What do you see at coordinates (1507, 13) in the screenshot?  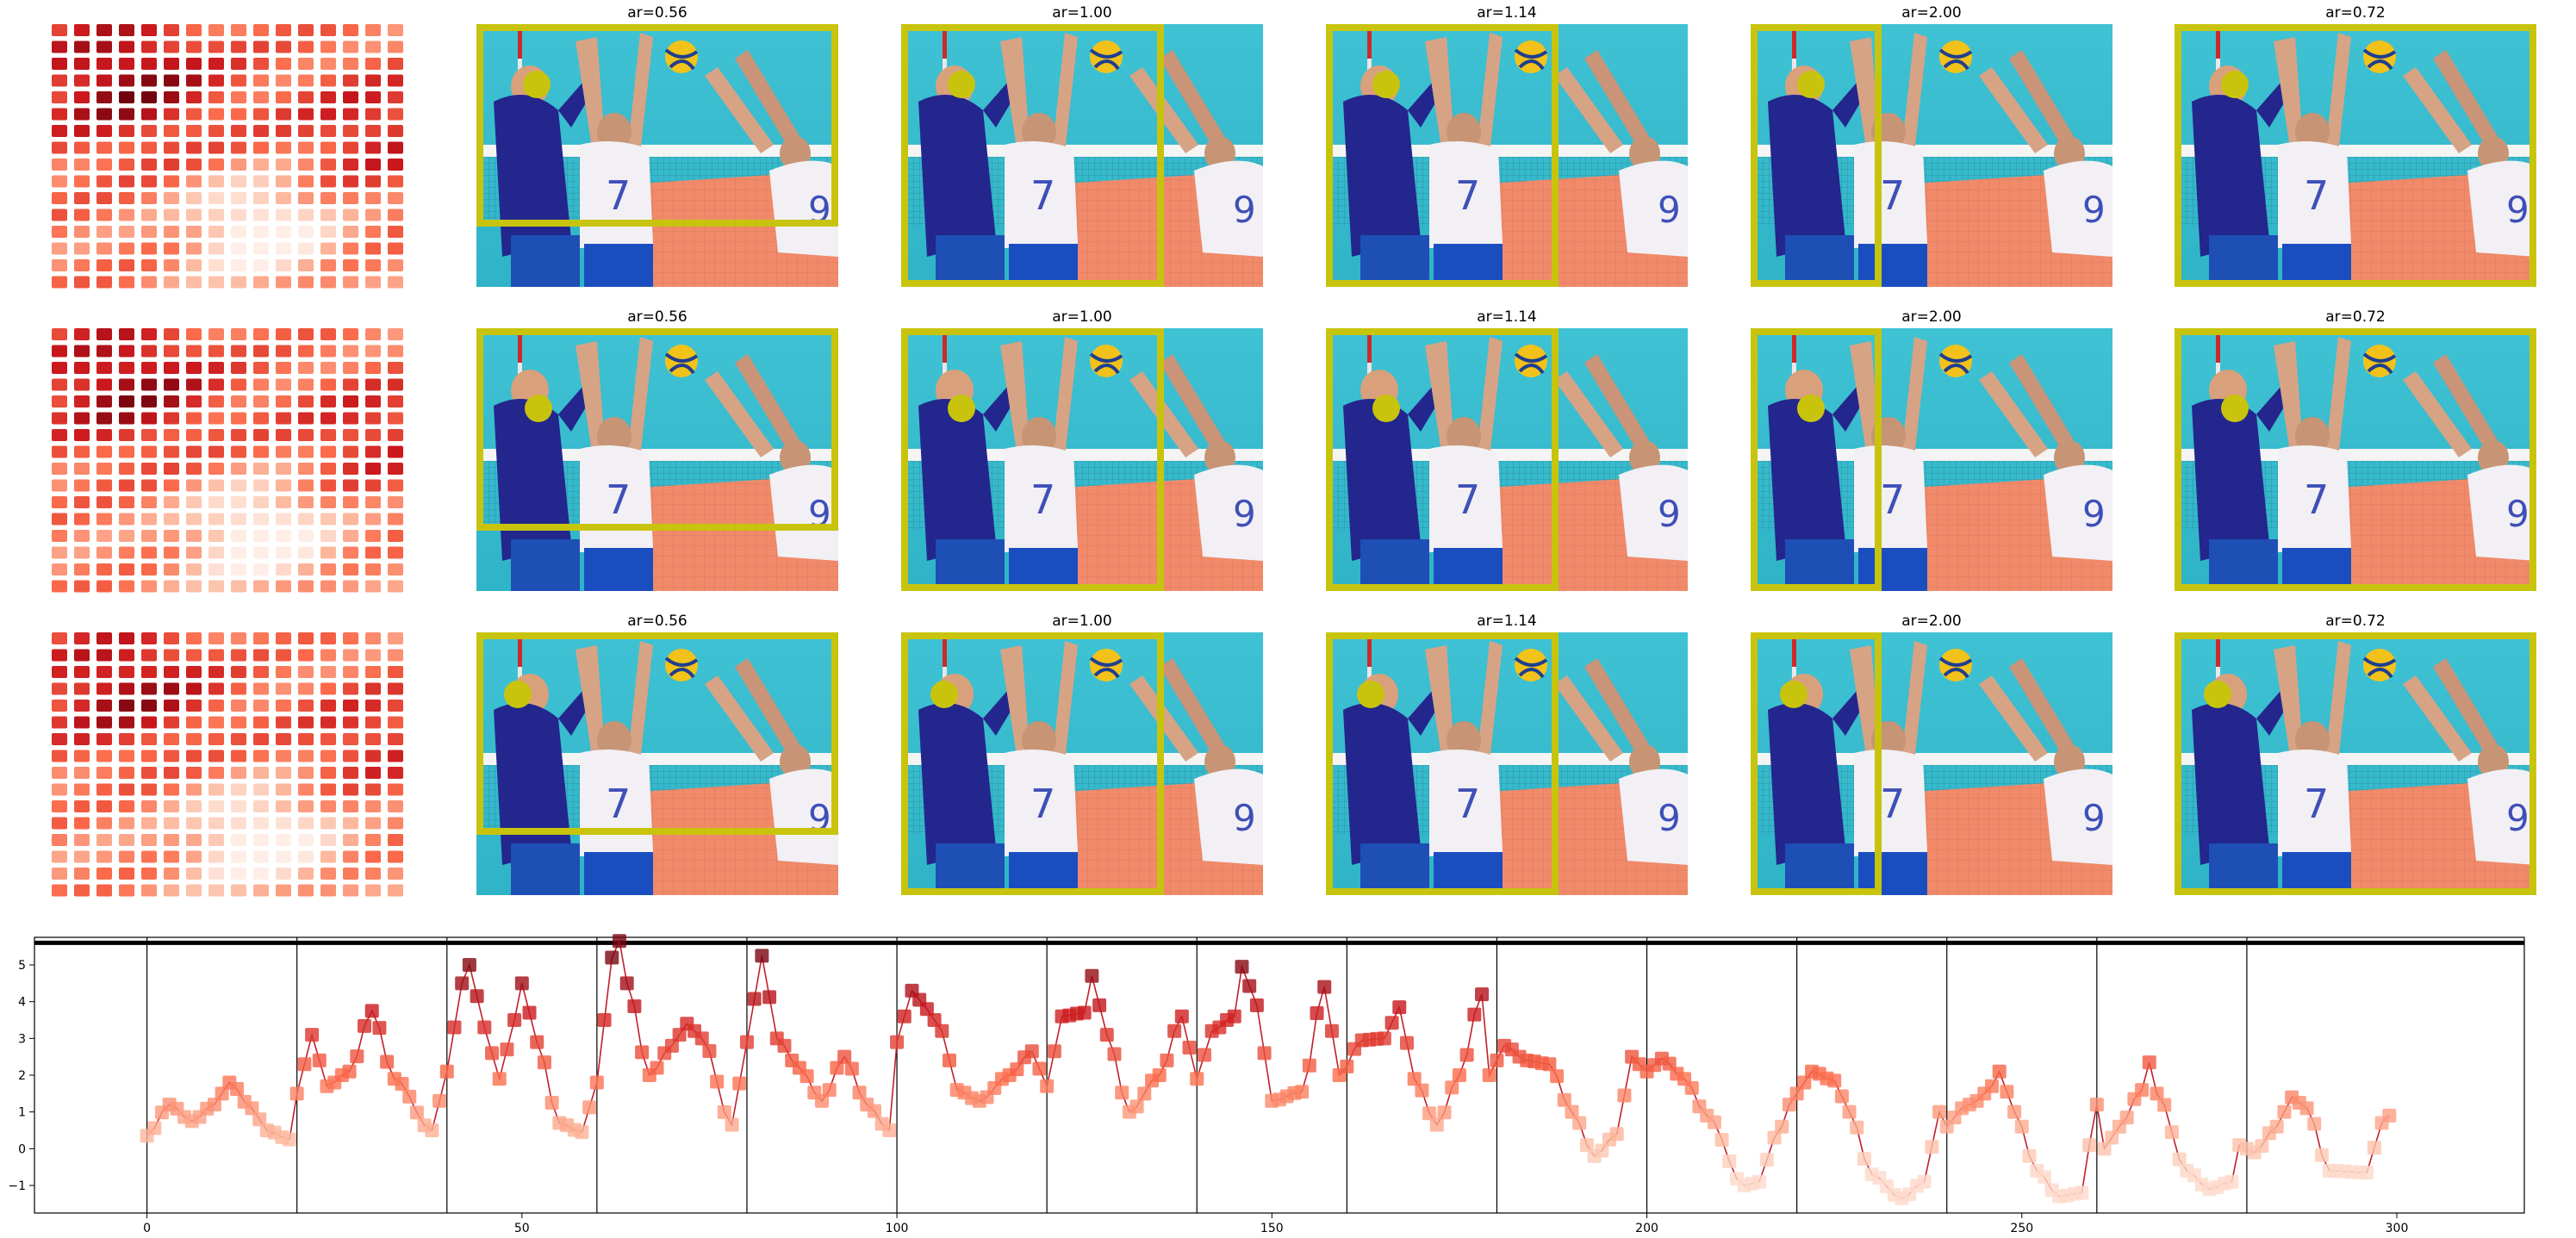 I see `panel-title: ar=1.14` at bounding box center [1507, 13].